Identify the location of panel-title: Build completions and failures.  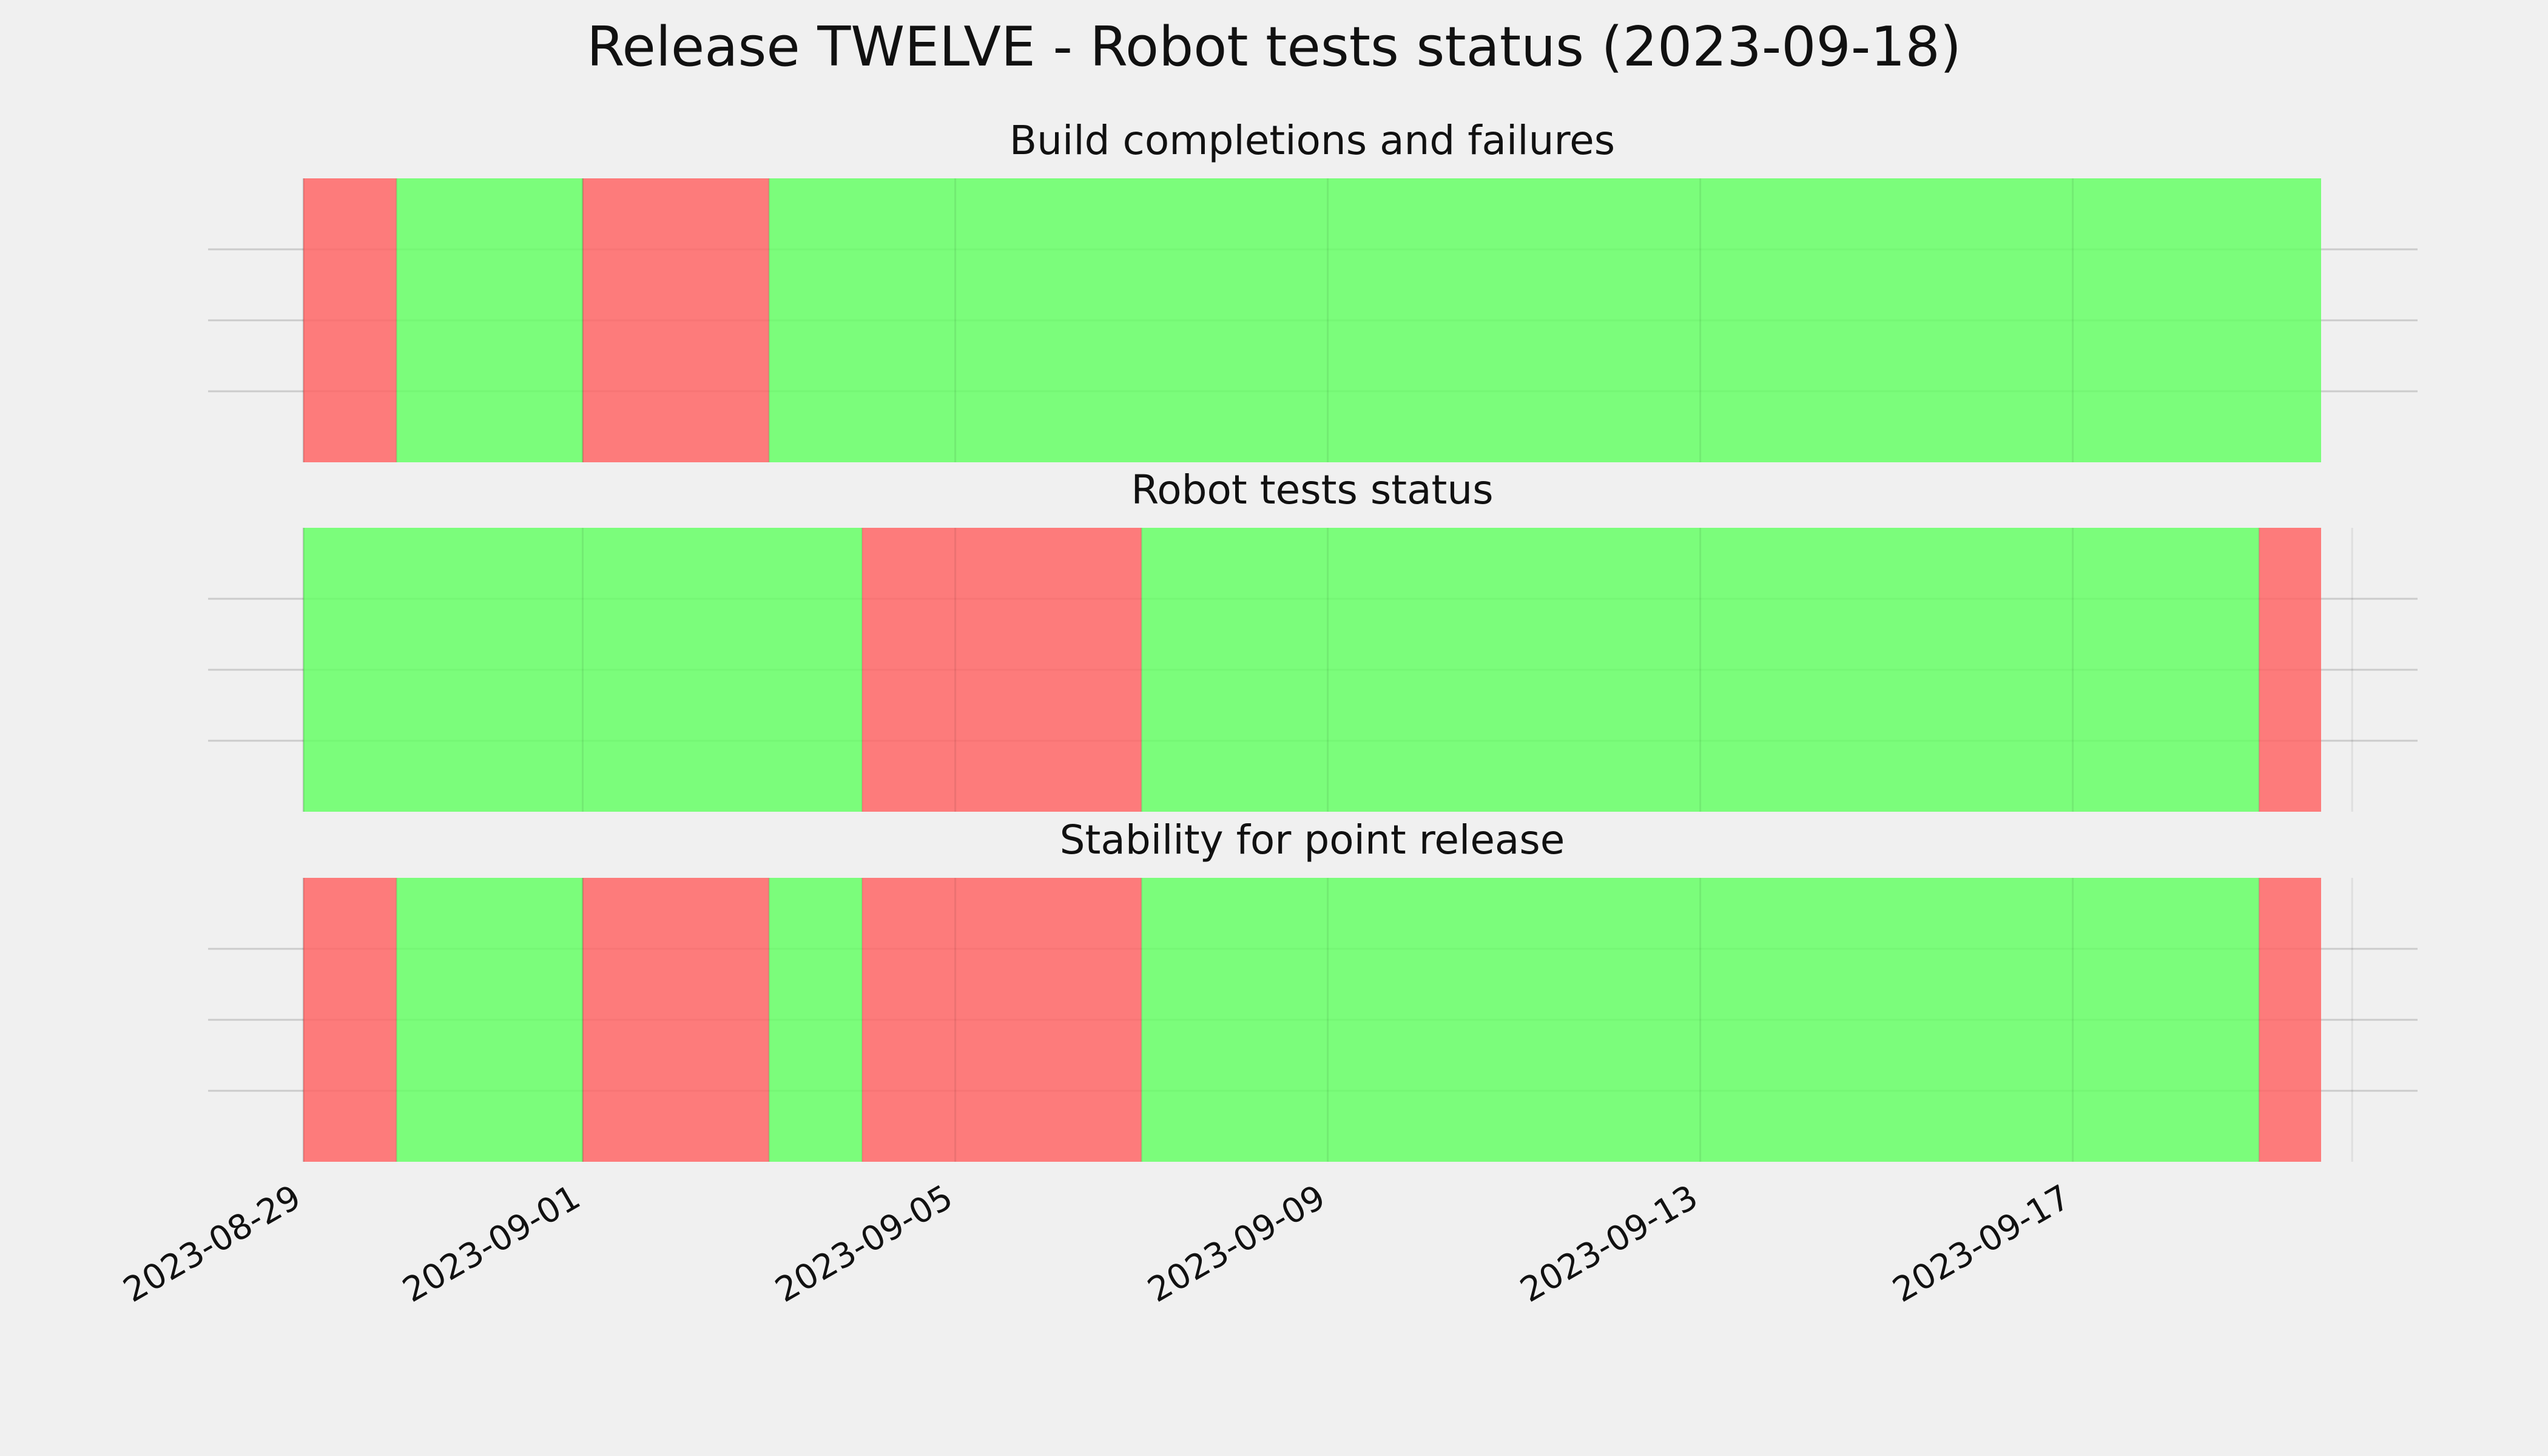
(1312, 140).